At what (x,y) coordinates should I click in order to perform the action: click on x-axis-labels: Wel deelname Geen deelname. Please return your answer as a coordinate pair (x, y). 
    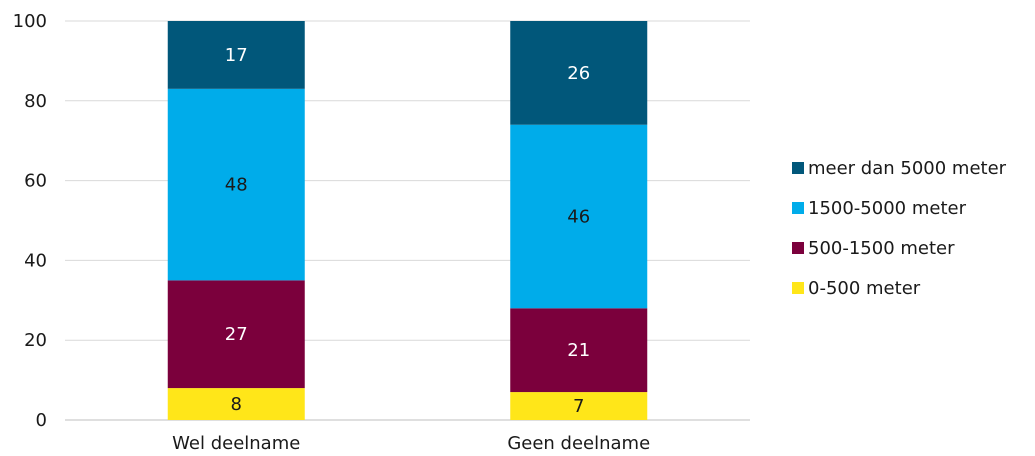
    Looking at the image, I should click on (411, 443).